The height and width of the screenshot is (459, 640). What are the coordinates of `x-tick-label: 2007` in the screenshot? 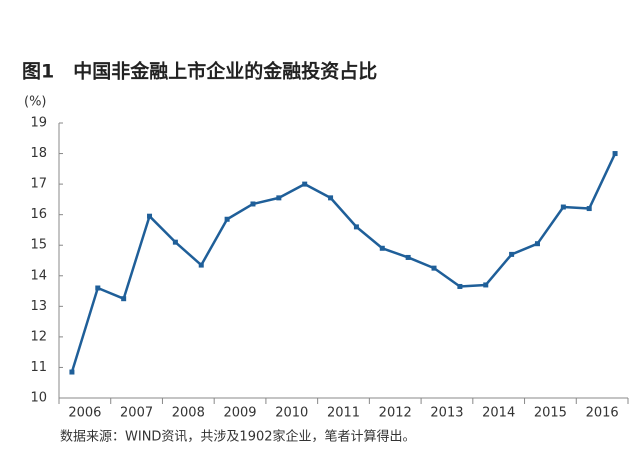 It's located at (136, 413).